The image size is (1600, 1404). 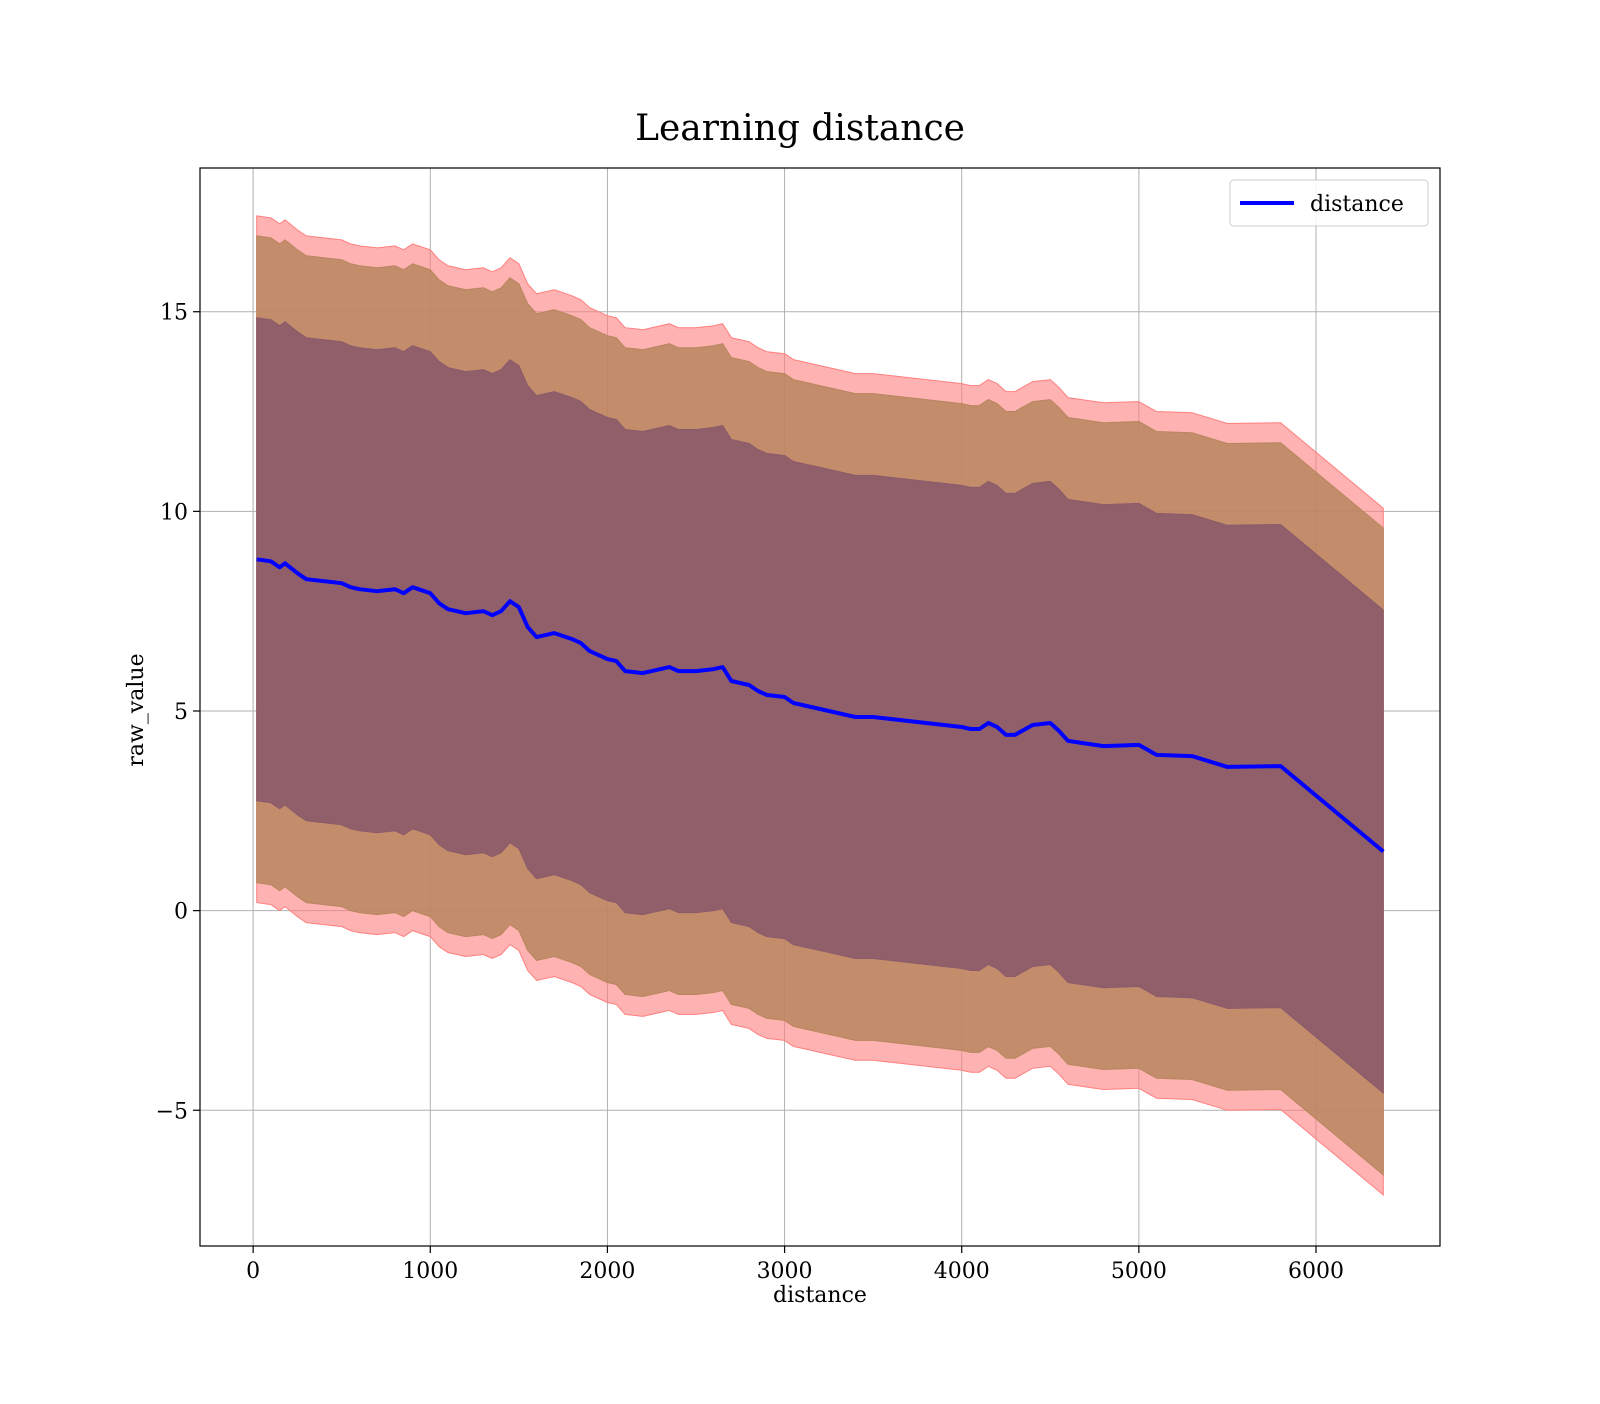 I want to click on x-tick-label: 3000, so click(x=785, y=1271).